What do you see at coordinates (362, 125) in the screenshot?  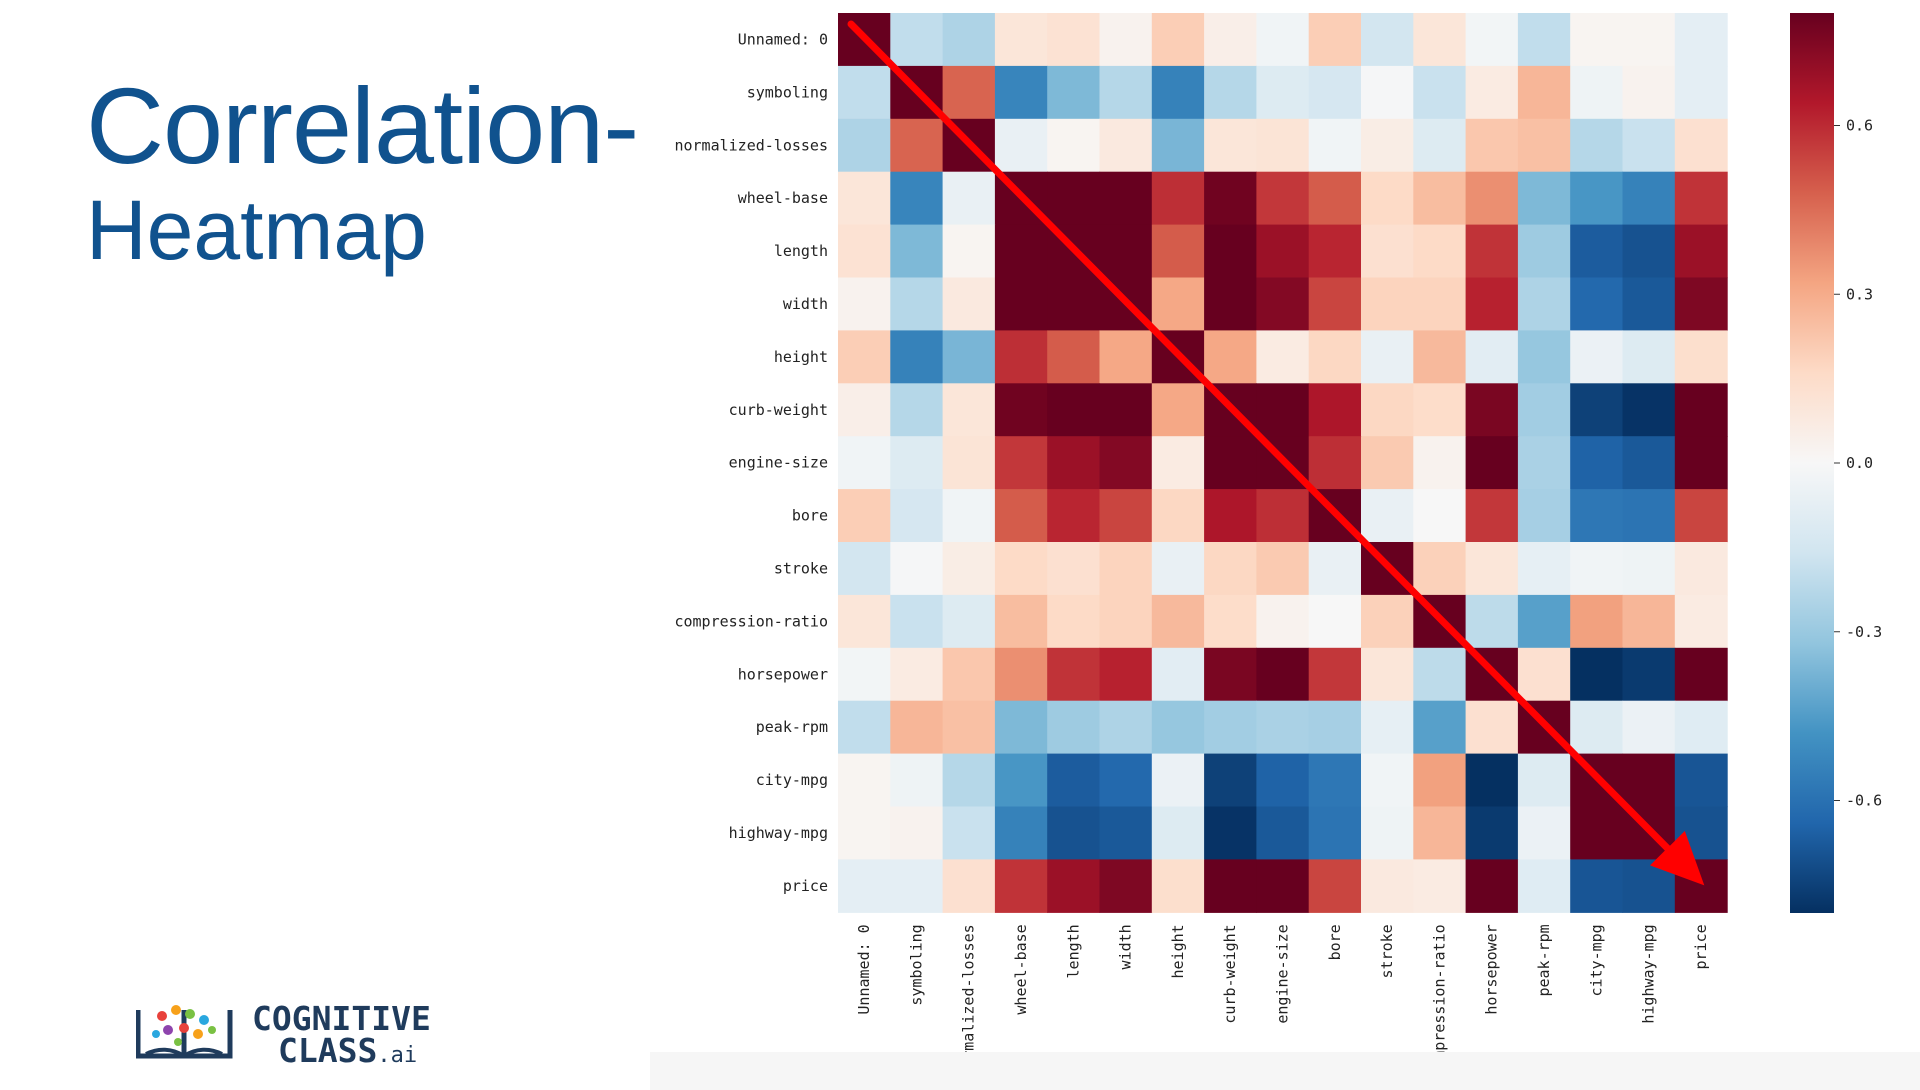 I see `slide-title: Correlation-` at bounding box center [362, 125].